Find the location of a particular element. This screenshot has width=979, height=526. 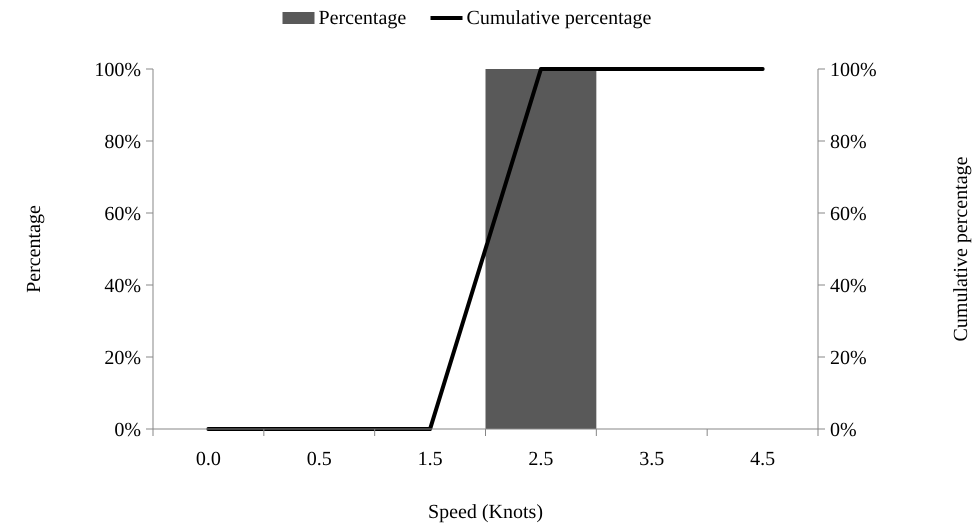

x-tick-label: 3.5 is located at coordinates (651, 459).